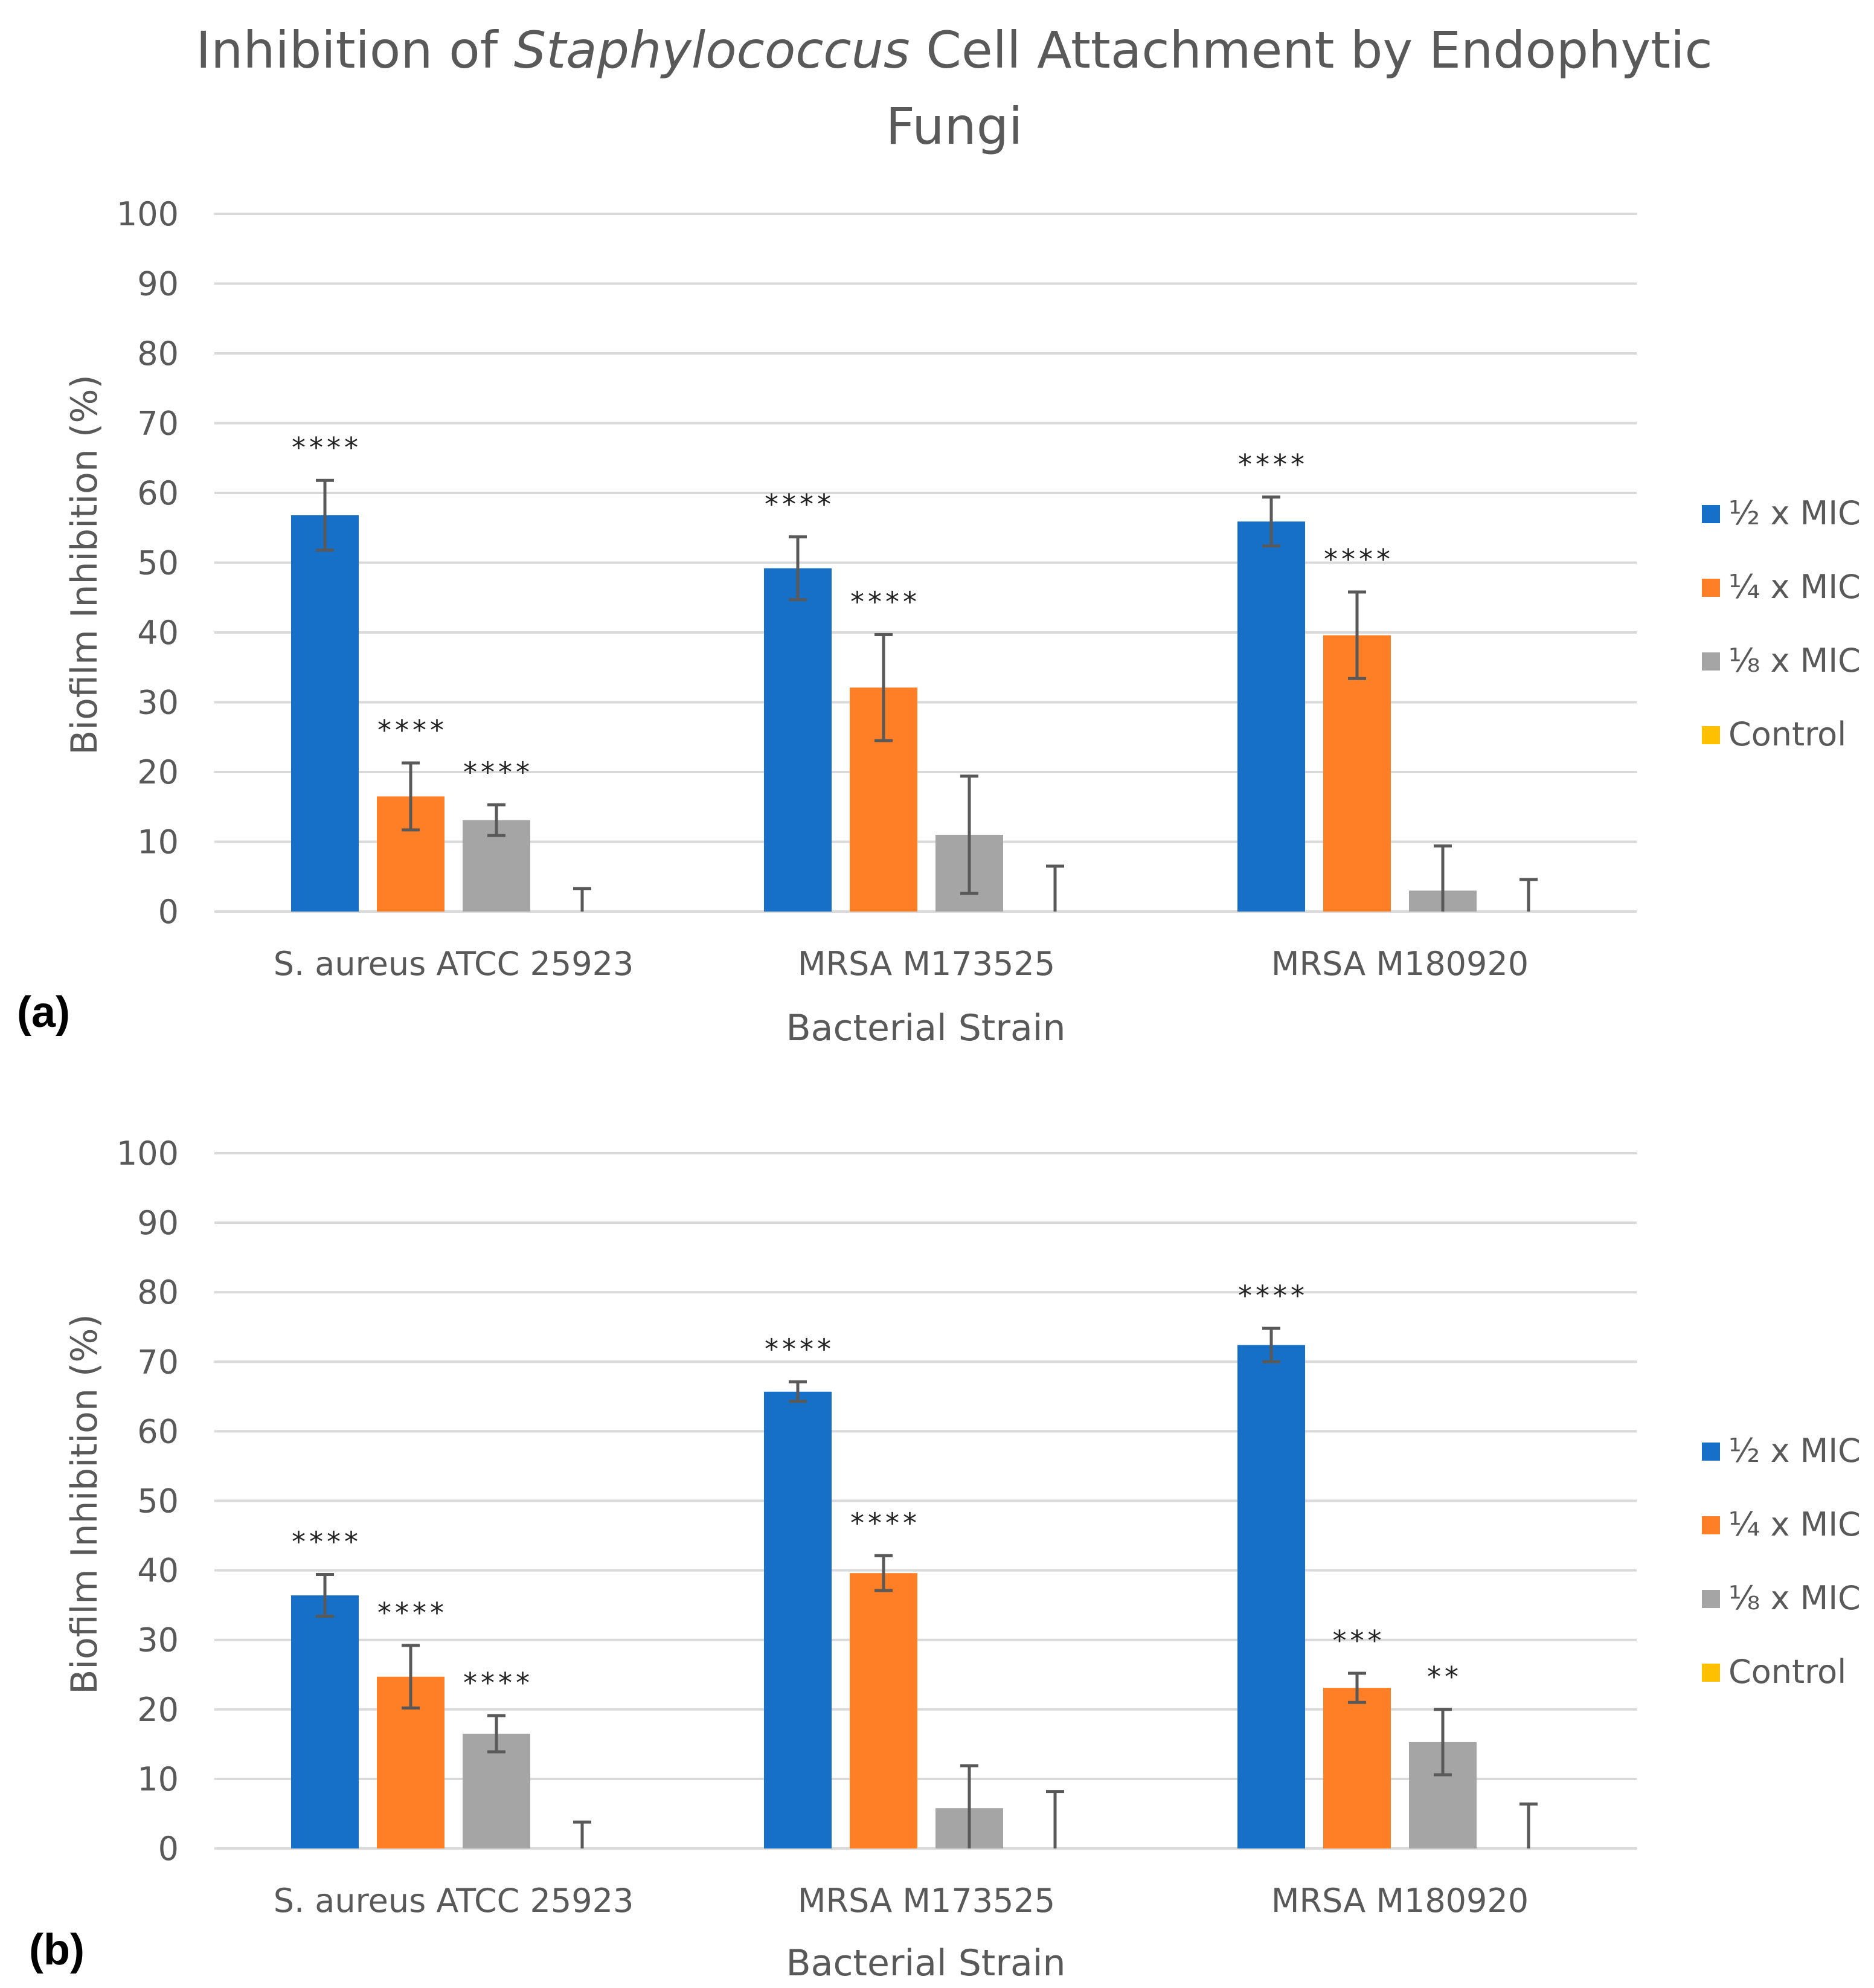 The width and height of the screenshot is (1874, 1988). Describe the element at coordinates (148, 214) in the screenshot. I see `y-tick-label: 100` at that location.